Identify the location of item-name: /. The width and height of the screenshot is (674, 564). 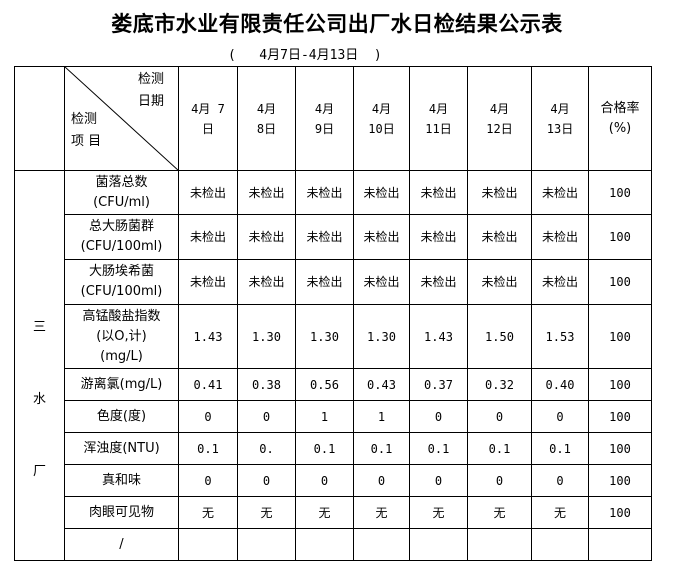
(121, 544).